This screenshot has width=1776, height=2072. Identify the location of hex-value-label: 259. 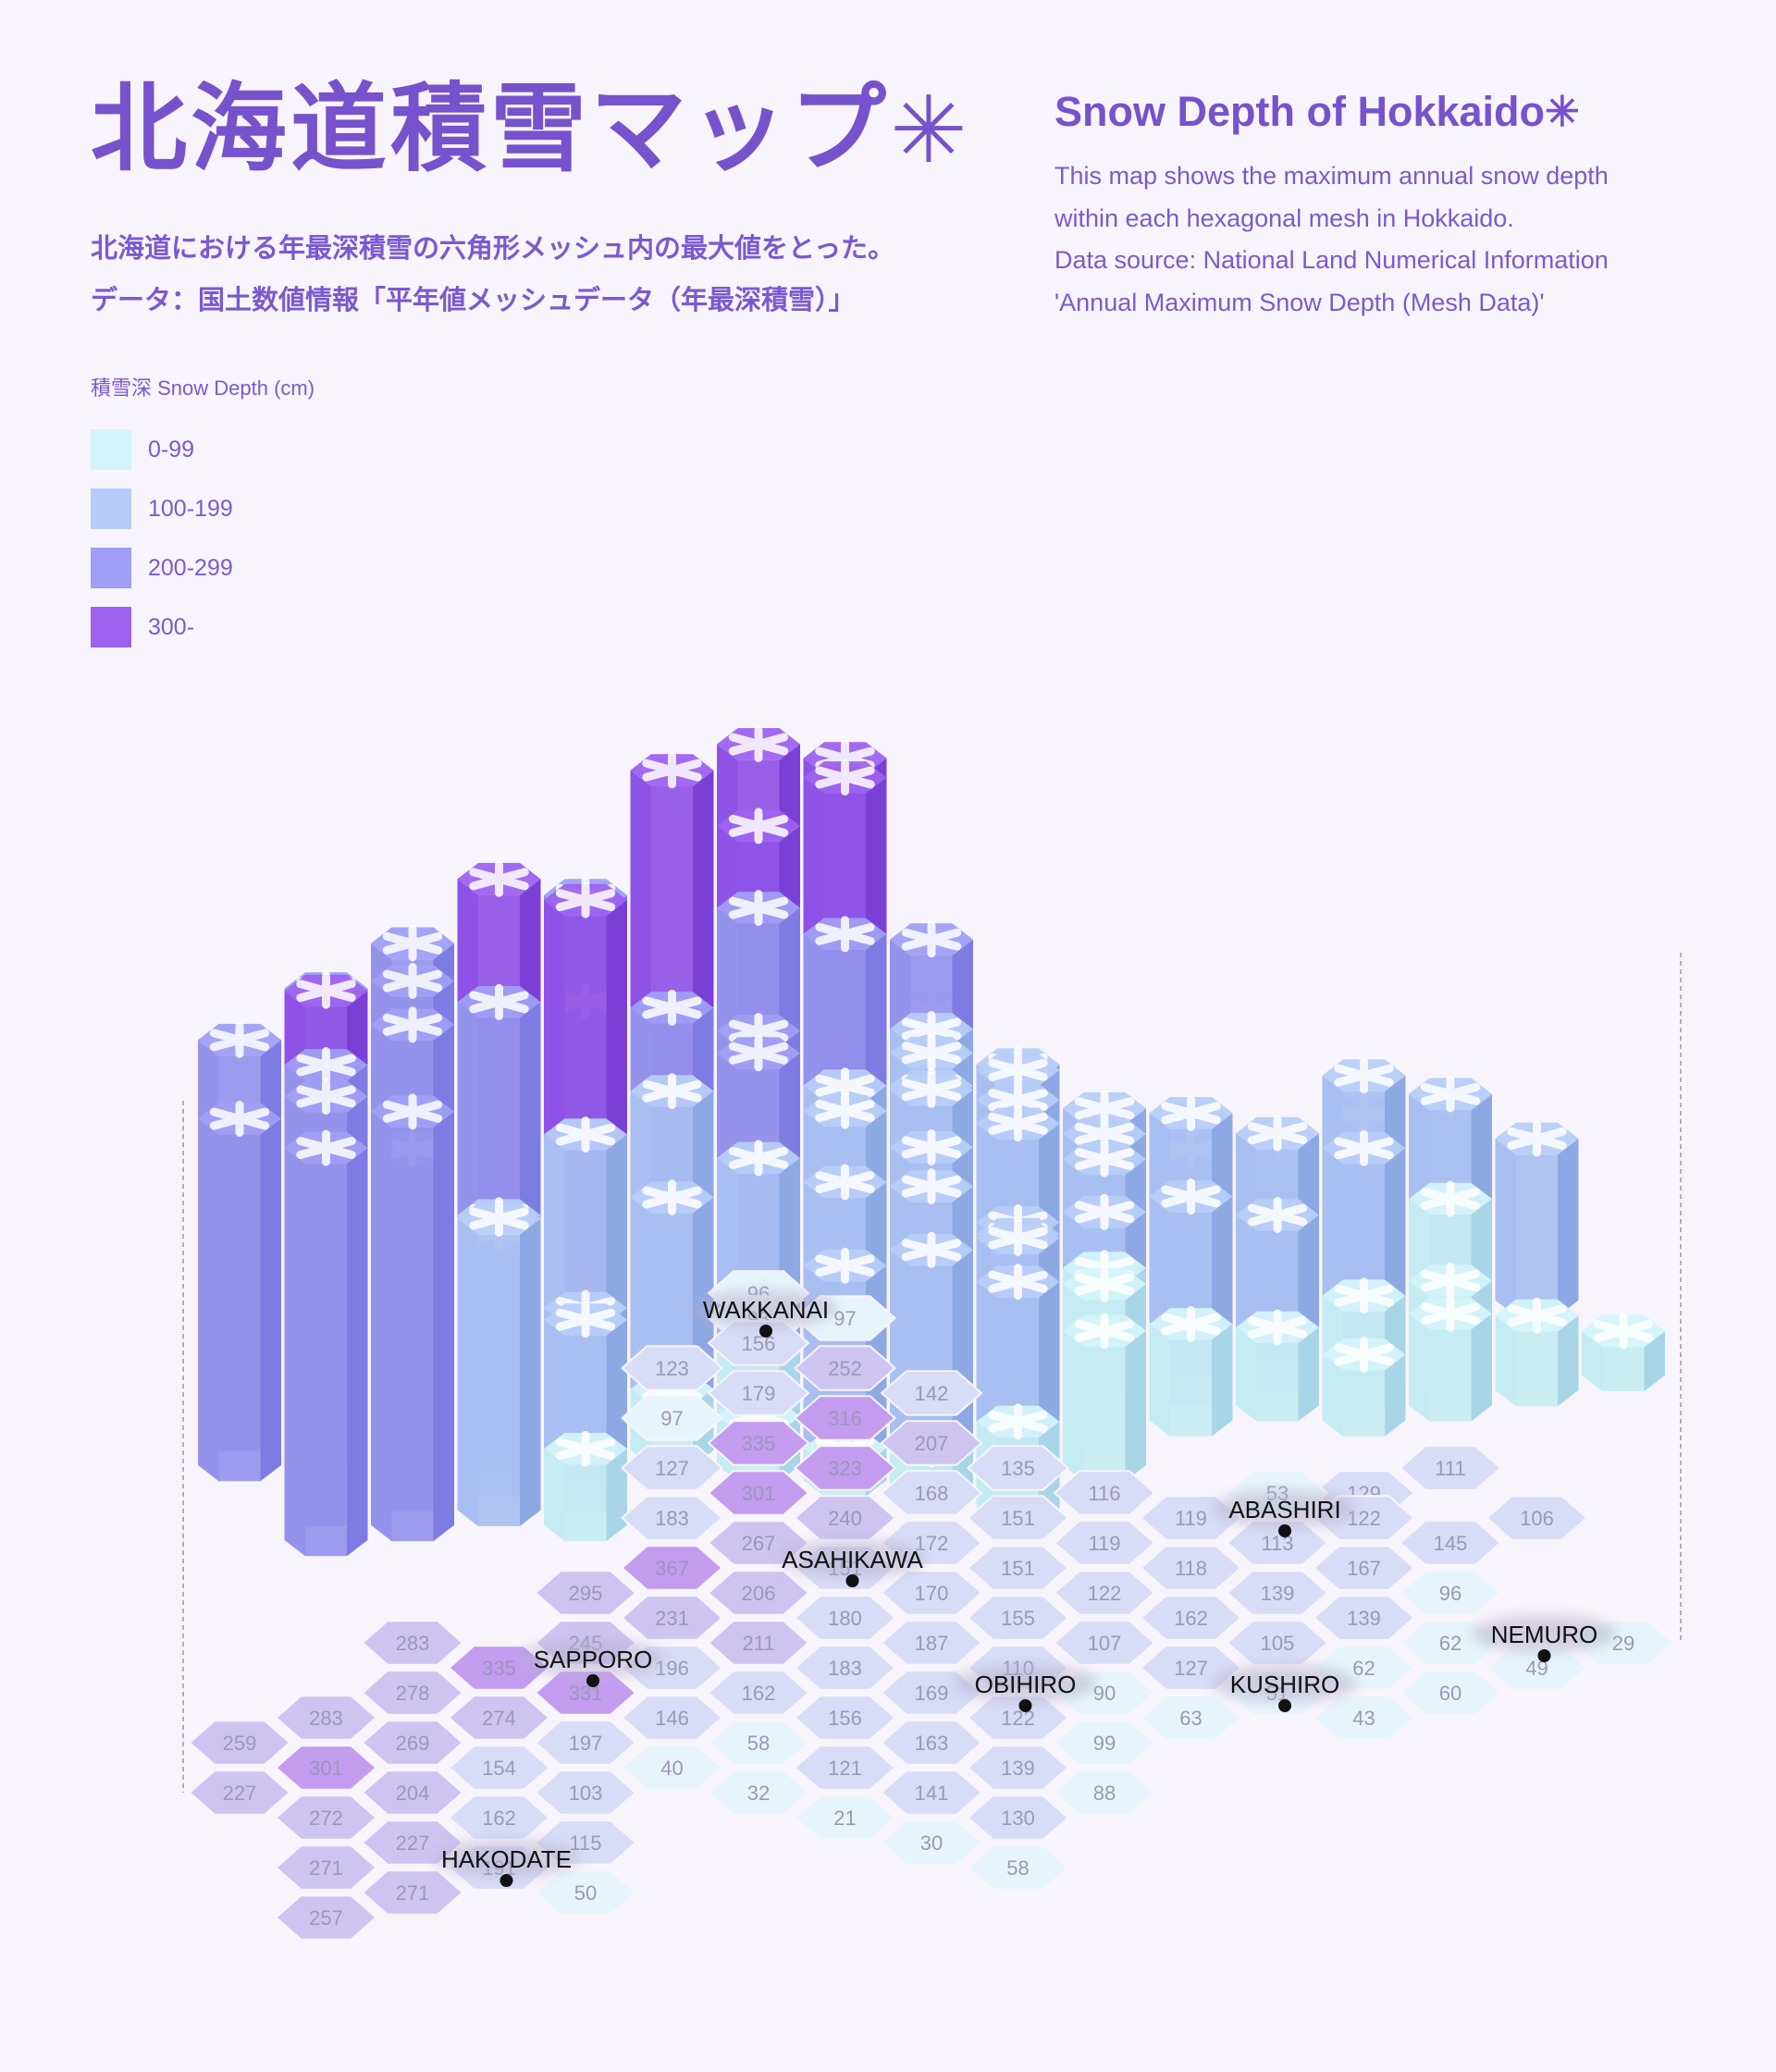
(240, 1744).